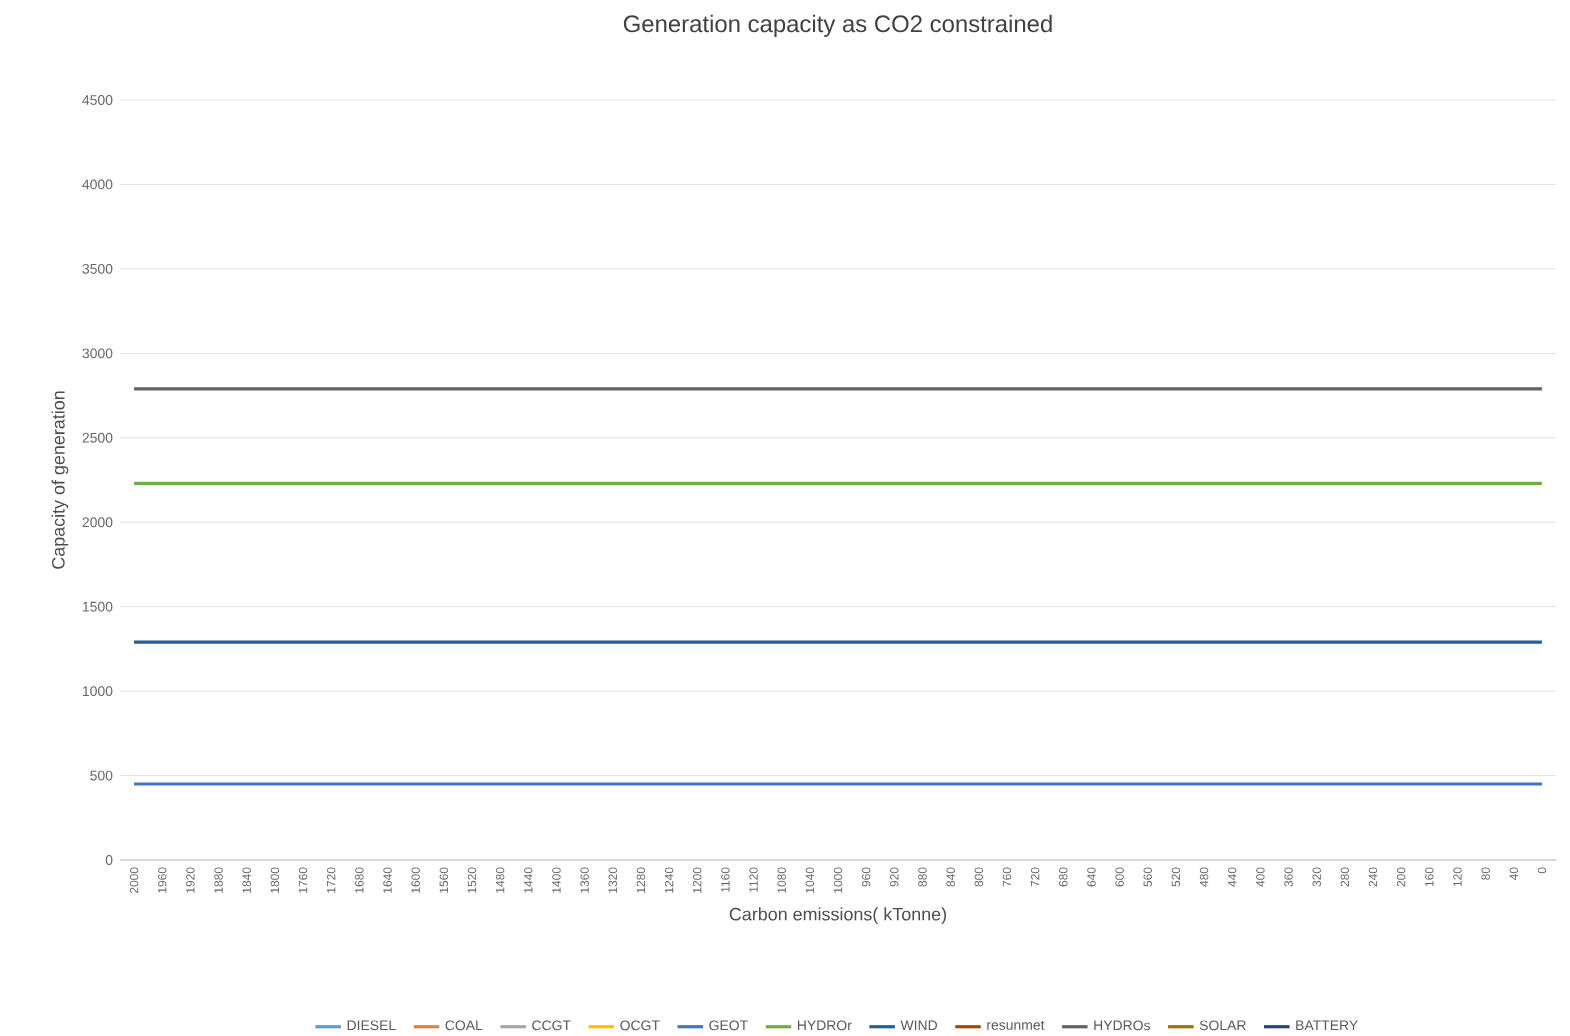  I want to click on y-axis-title: Capacity of generation, so click(60, 480).